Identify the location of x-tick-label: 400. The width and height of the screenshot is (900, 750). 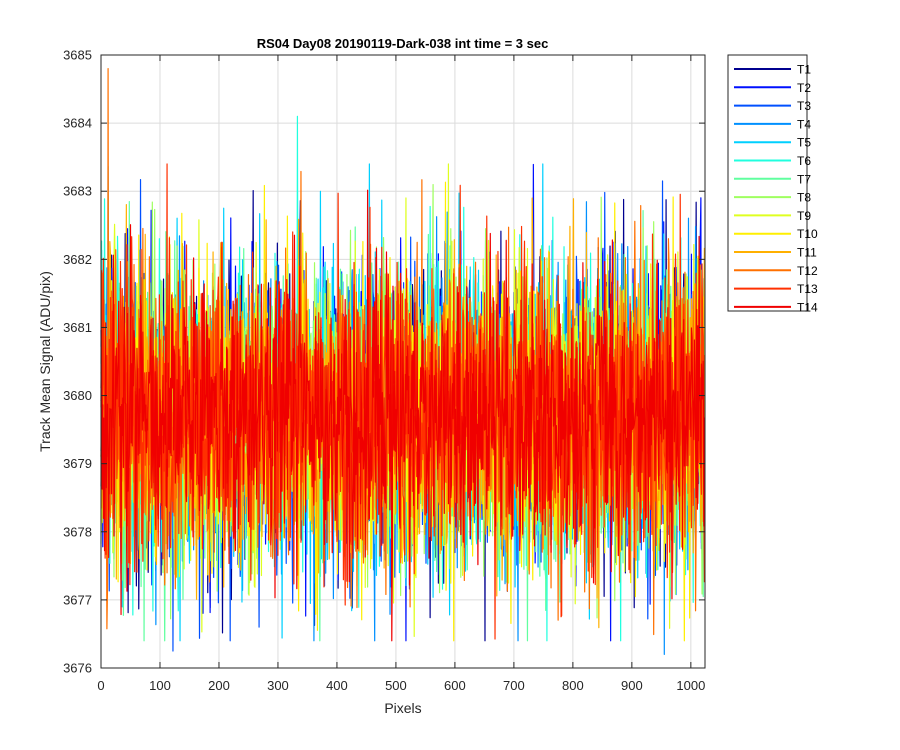
(337, 685).